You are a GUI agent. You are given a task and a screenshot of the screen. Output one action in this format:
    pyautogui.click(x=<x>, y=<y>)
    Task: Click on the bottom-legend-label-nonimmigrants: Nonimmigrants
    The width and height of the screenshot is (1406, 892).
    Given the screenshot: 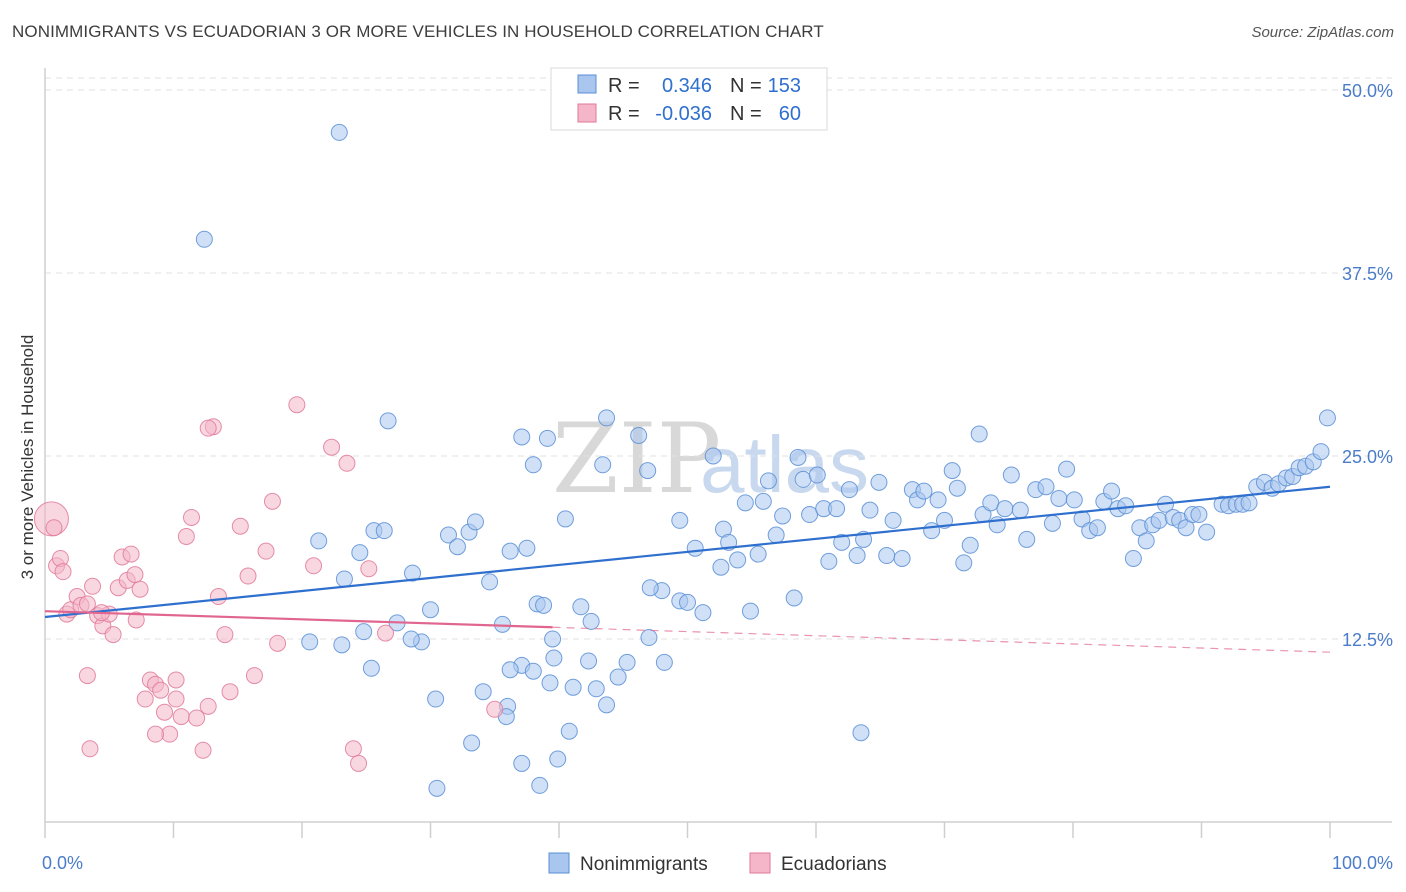 What is the action you would take?
    pyautogui.click(x=644, y=864)
    